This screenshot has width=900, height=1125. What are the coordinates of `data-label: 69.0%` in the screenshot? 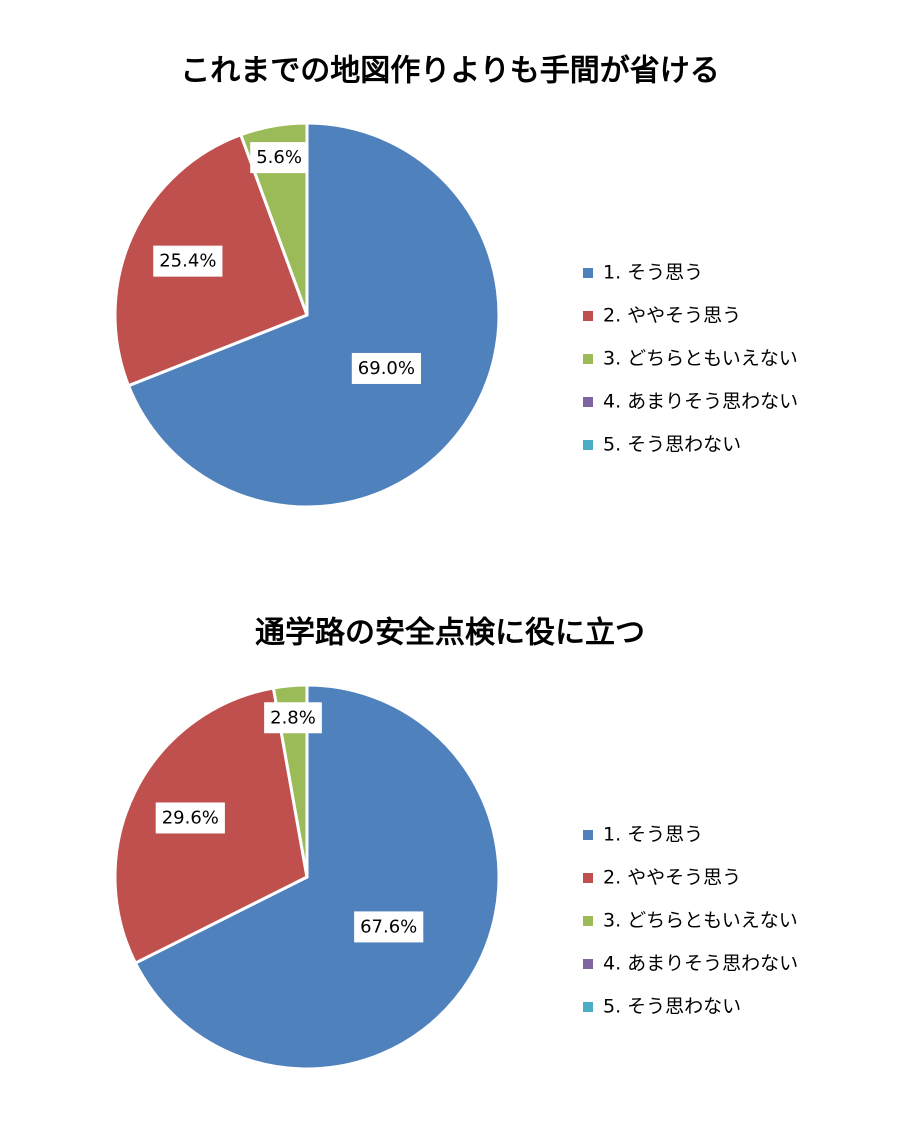 It's located at (386, 368).